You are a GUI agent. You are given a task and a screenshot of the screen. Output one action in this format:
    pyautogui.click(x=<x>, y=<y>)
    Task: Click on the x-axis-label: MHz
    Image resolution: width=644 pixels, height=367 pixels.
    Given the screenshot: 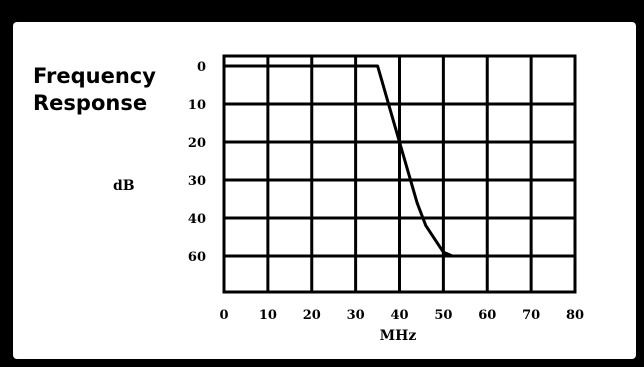 What is the action you would take?
    pyautogui.click(x=398, y=336)
    